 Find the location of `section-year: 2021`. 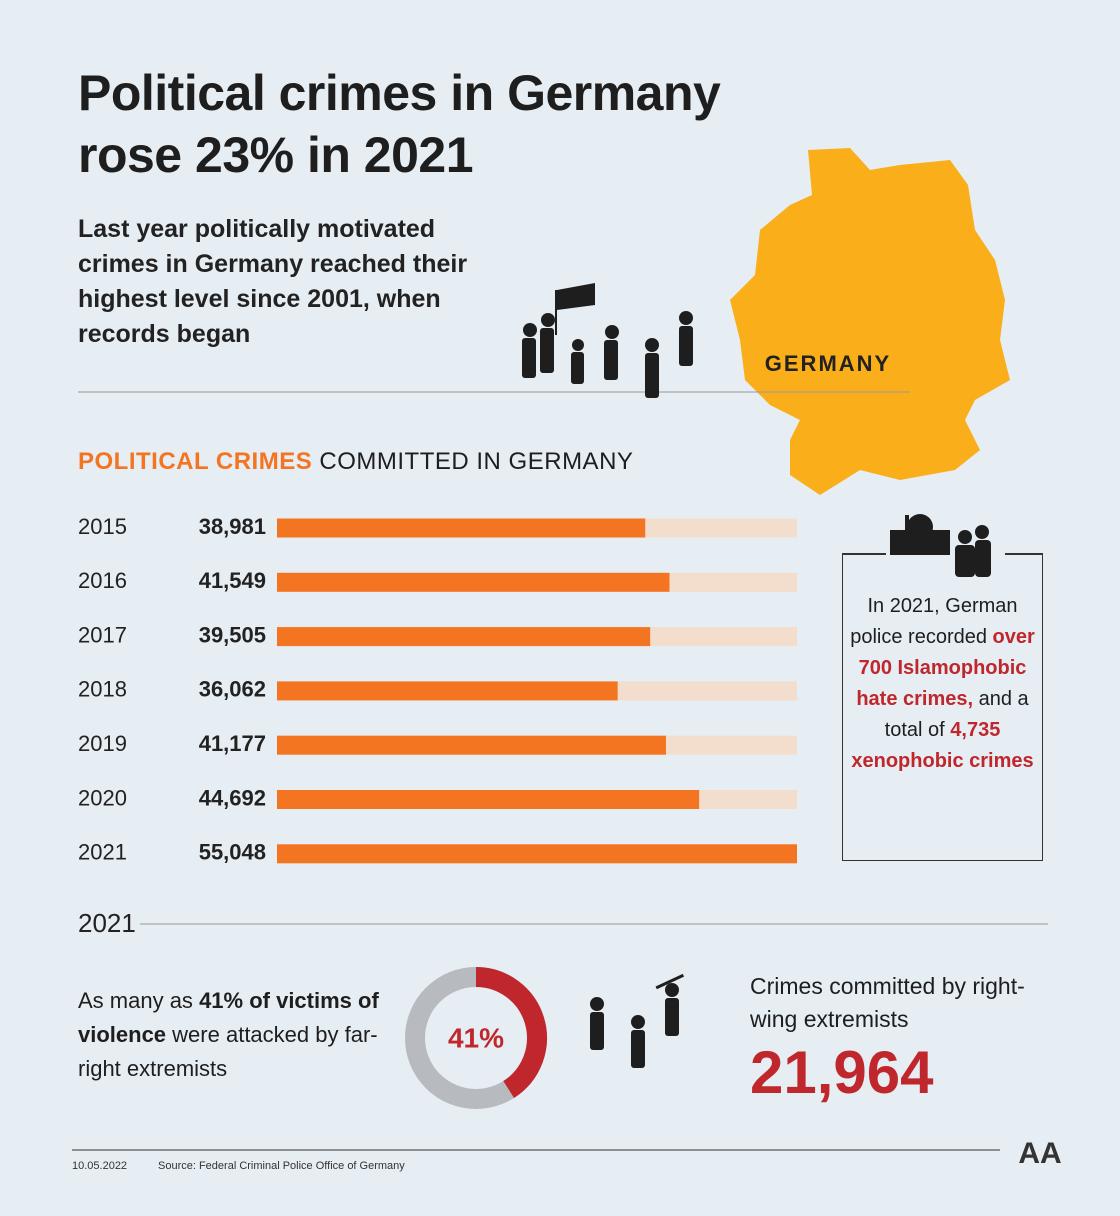

section-year: 2021 is located at coordinates (107, 923).